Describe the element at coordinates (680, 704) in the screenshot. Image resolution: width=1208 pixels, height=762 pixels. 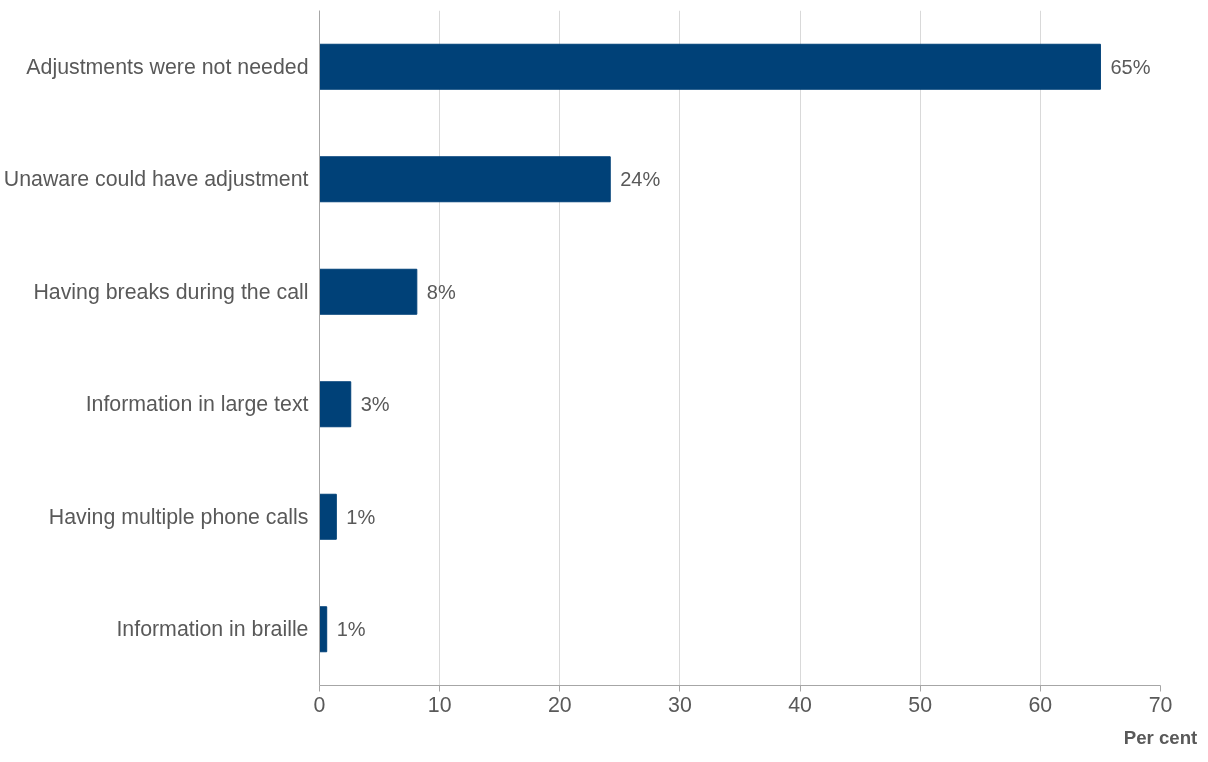
I see `x-tick-label: 30` at that location.